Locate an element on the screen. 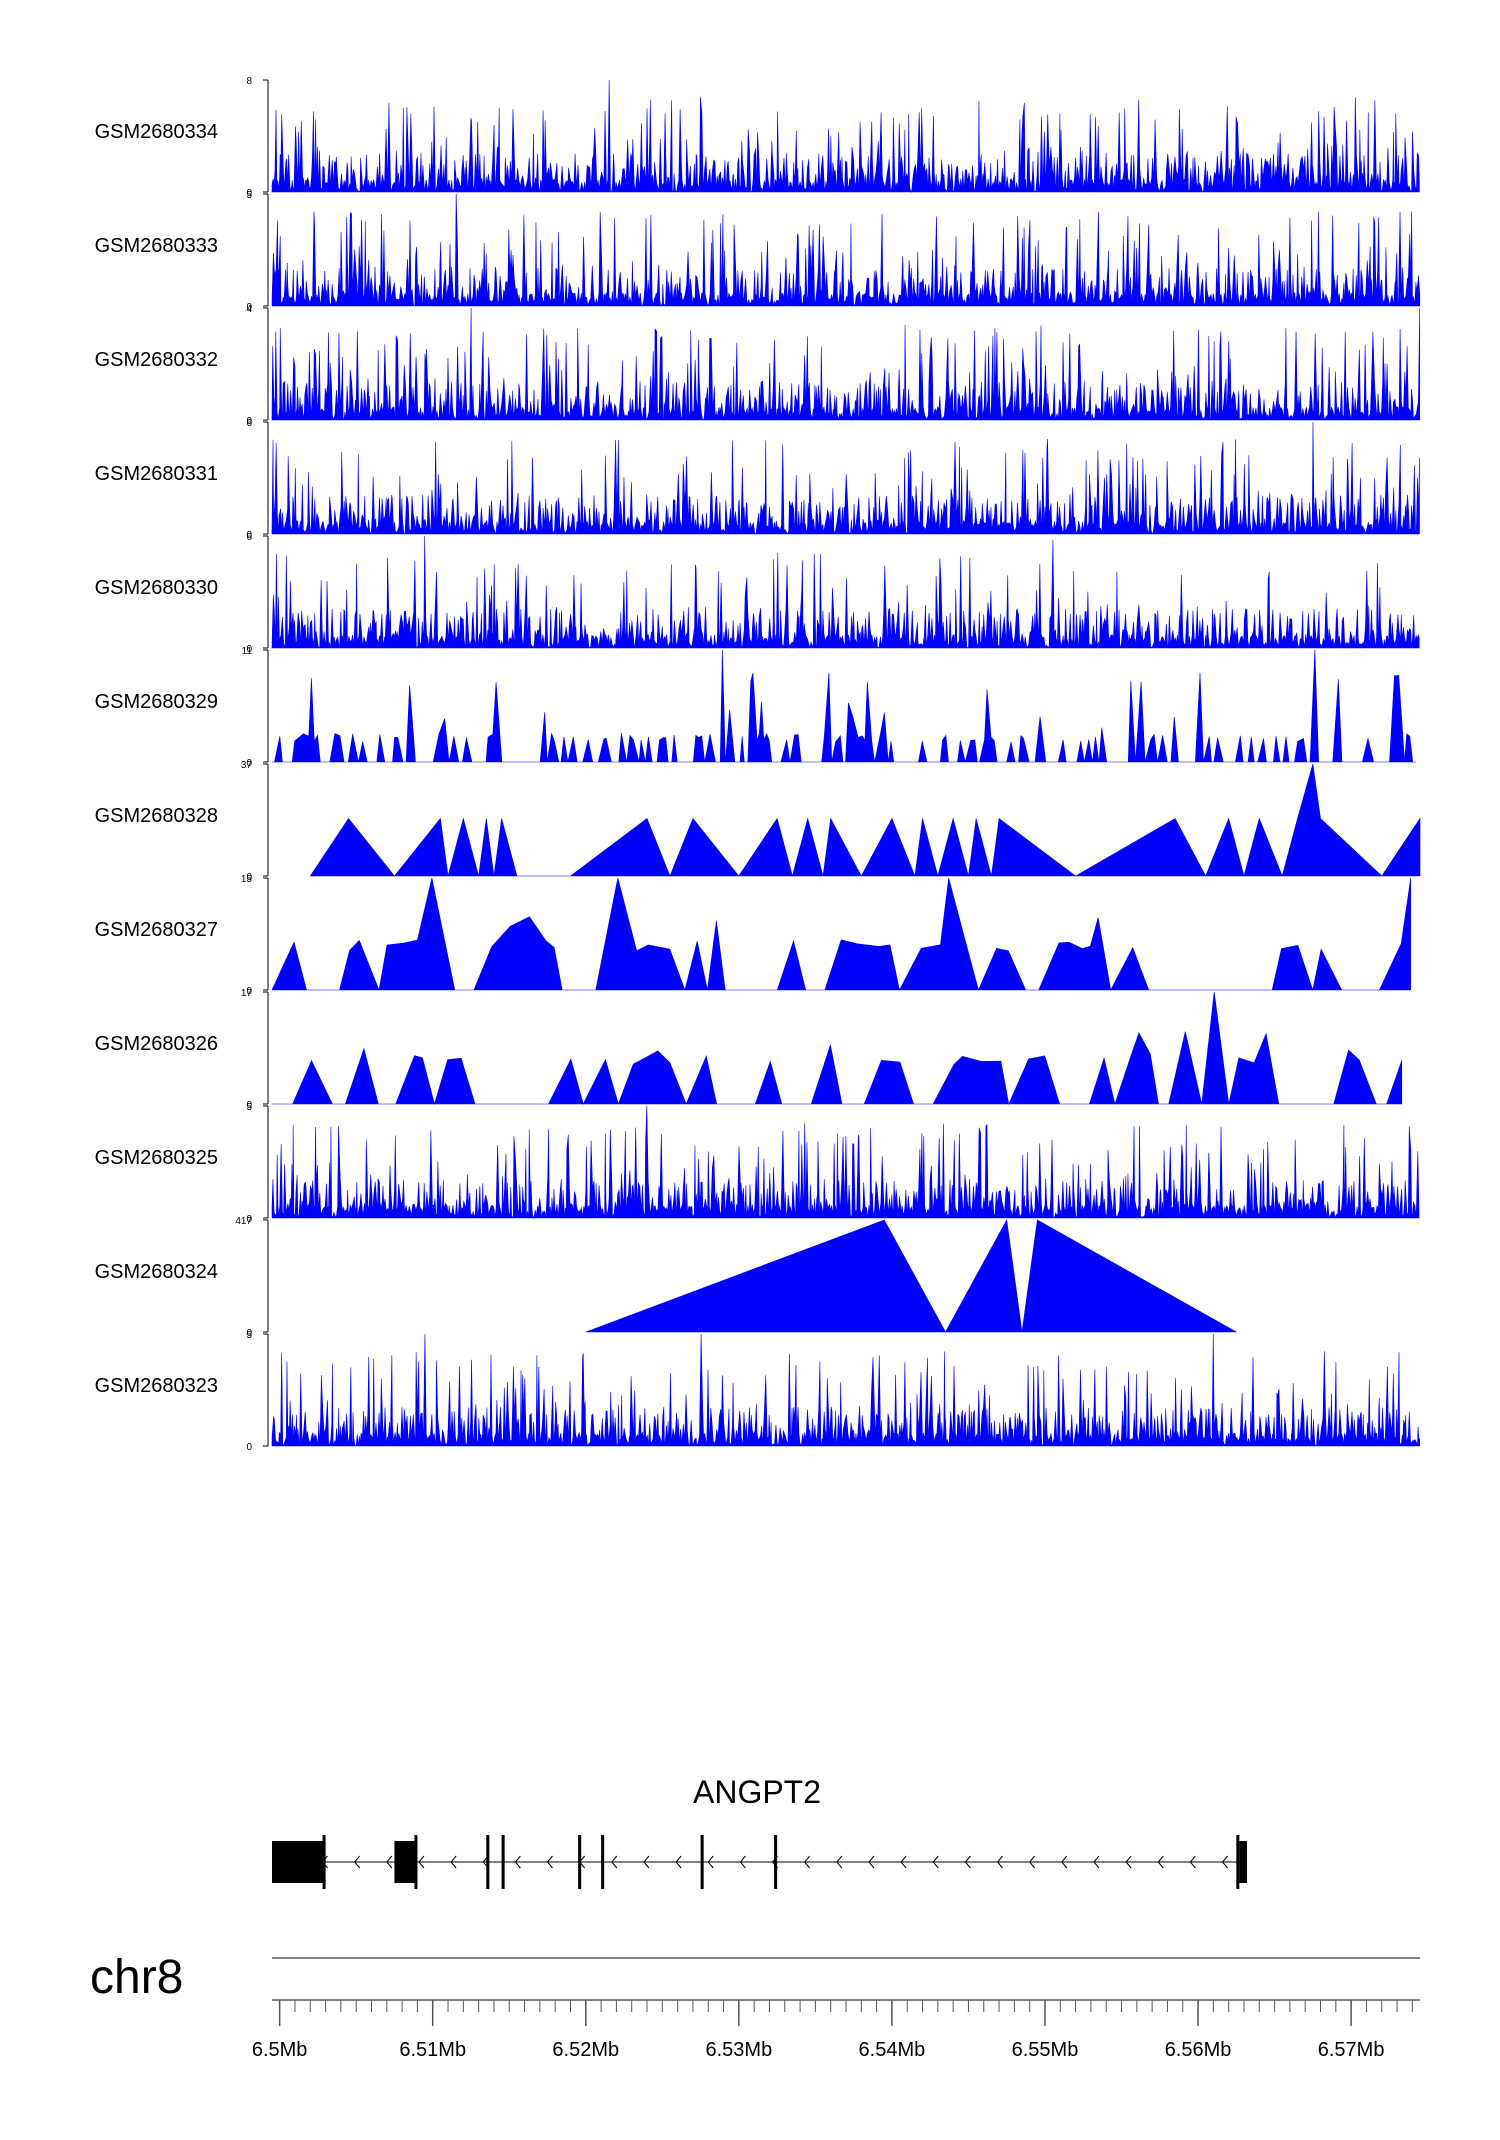 This screenshot has height=2140, width=1500. y-tick-label-top: 11 is located at coordinates (247, 651).